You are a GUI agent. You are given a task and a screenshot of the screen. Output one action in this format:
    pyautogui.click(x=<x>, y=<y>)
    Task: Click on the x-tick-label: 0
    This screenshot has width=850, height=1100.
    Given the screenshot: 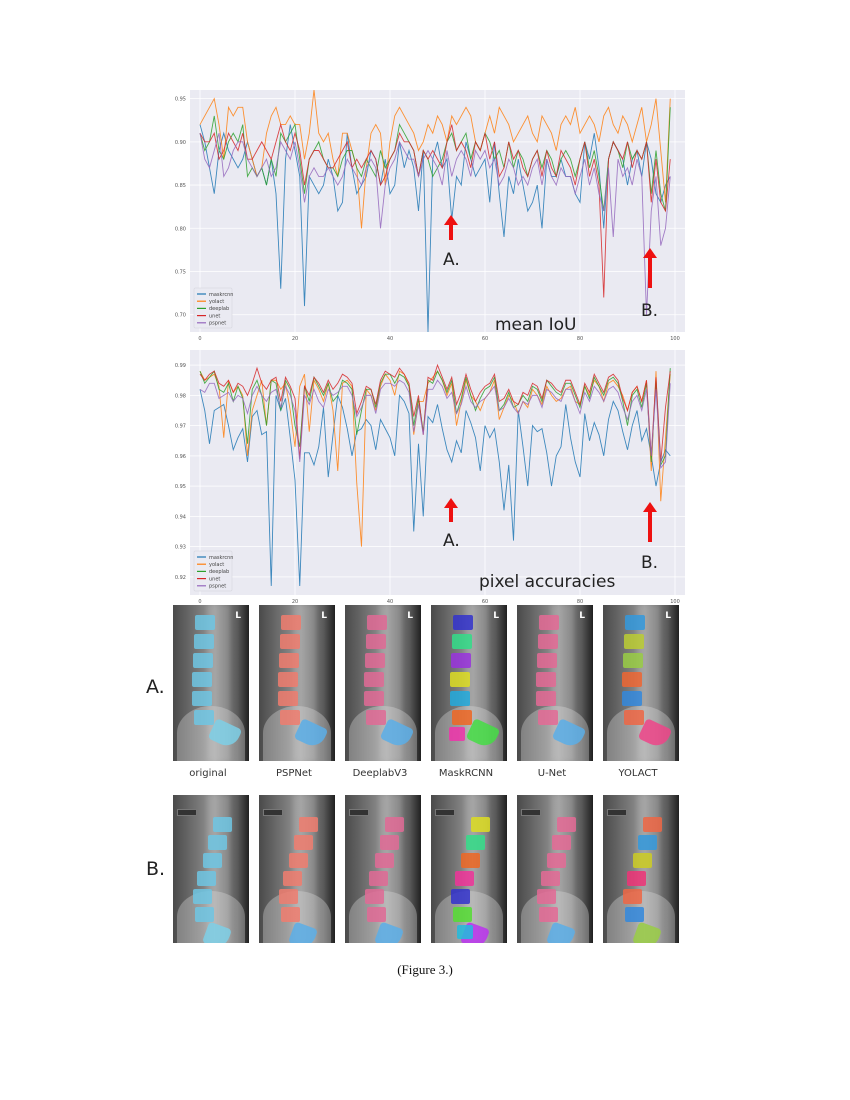 What is the action you would take?
    pyautogui.click(x=199, y=339)
    